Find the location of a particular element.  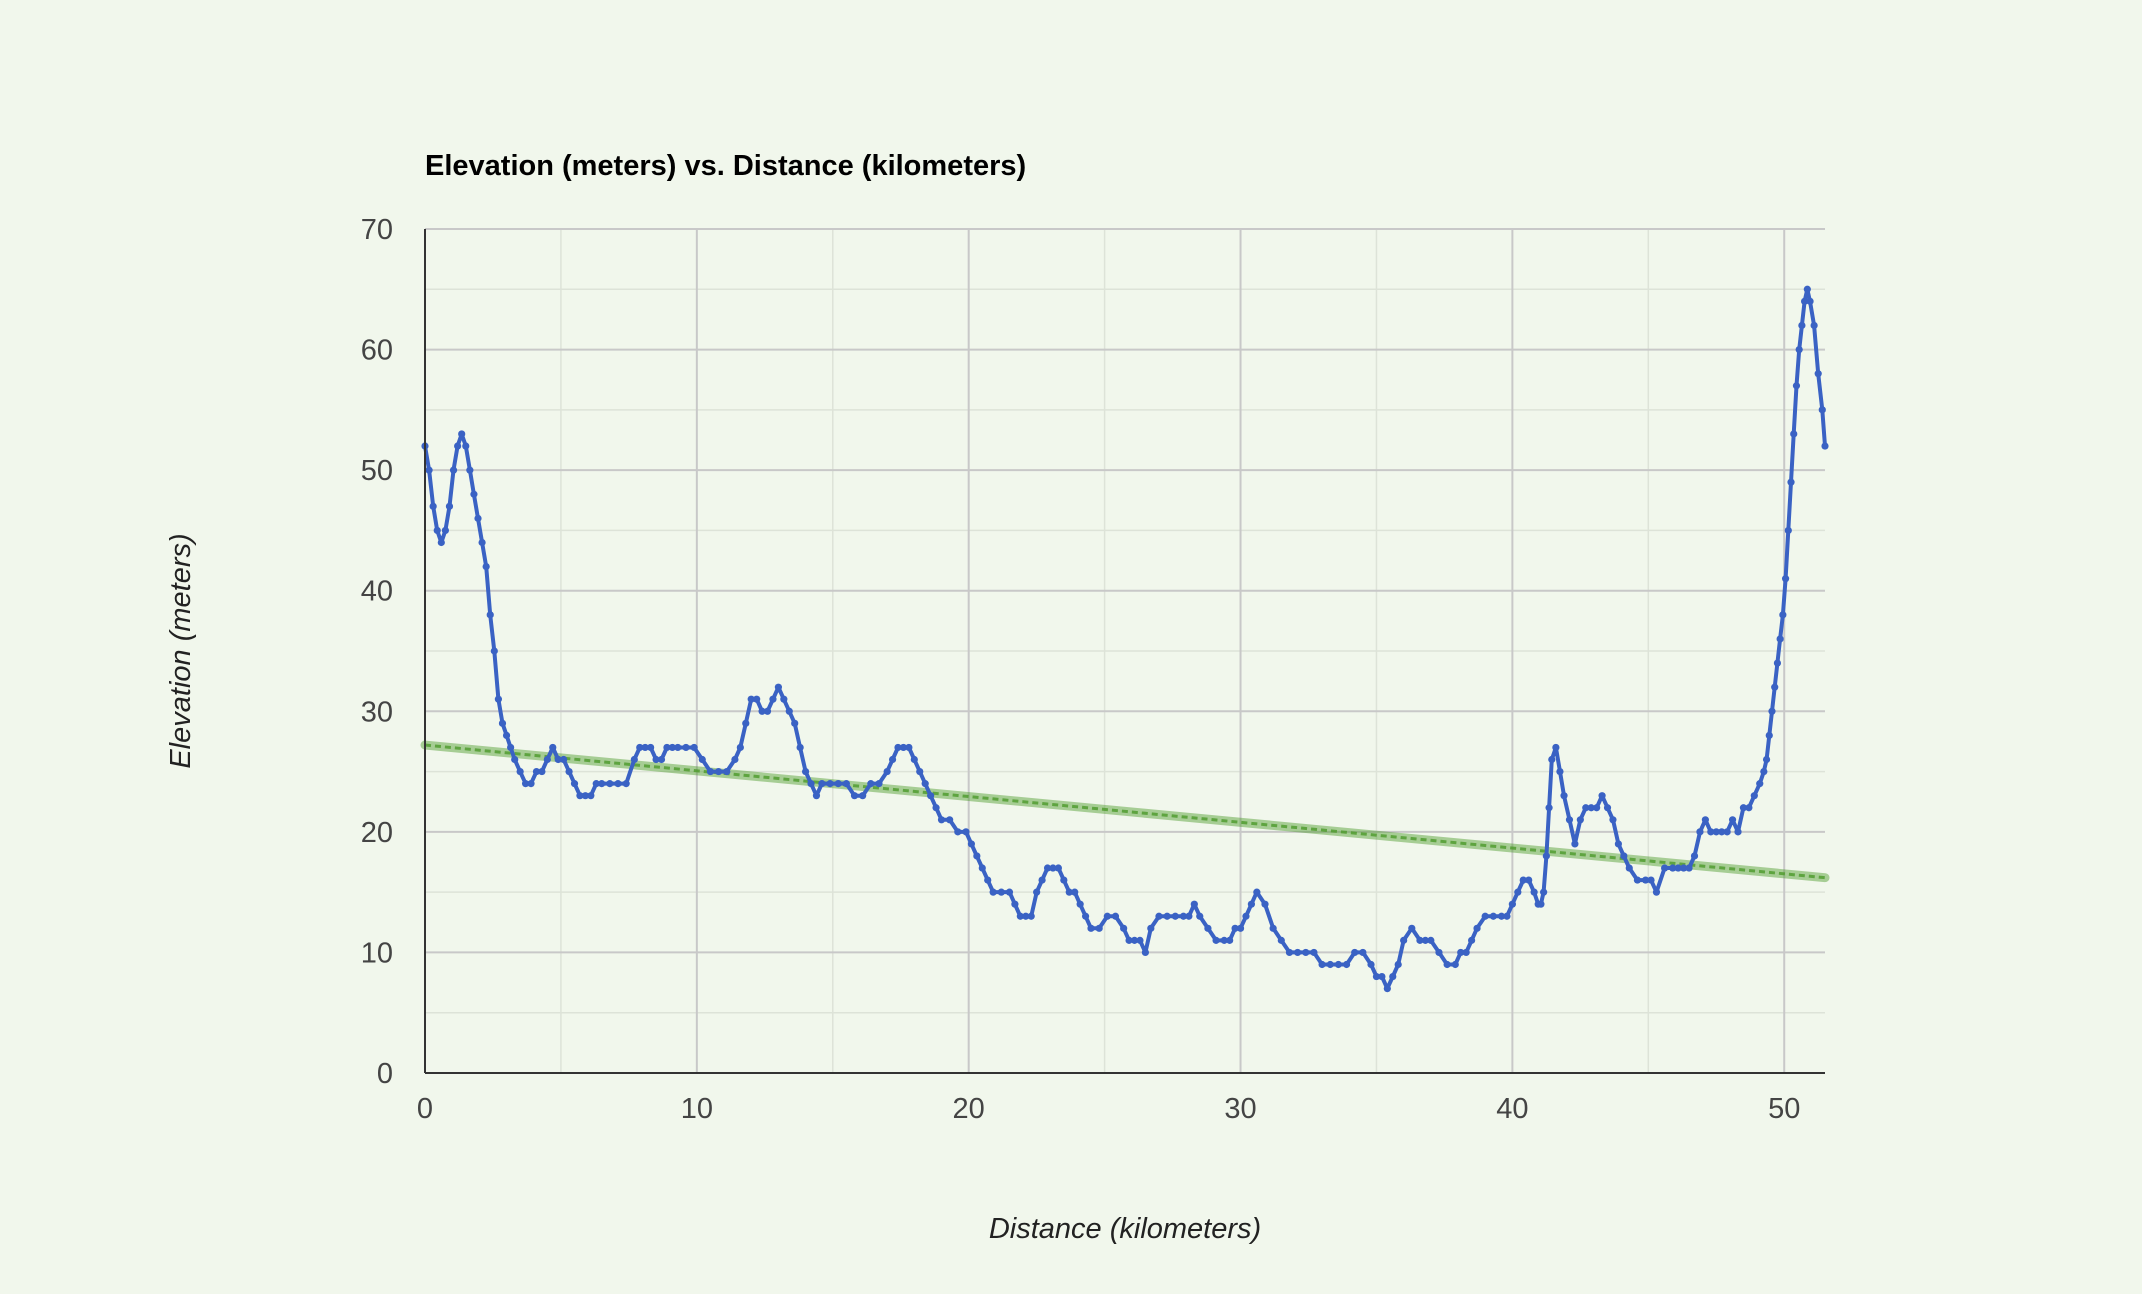

y-tick-label: 70 is located at coordinates (377, 230).